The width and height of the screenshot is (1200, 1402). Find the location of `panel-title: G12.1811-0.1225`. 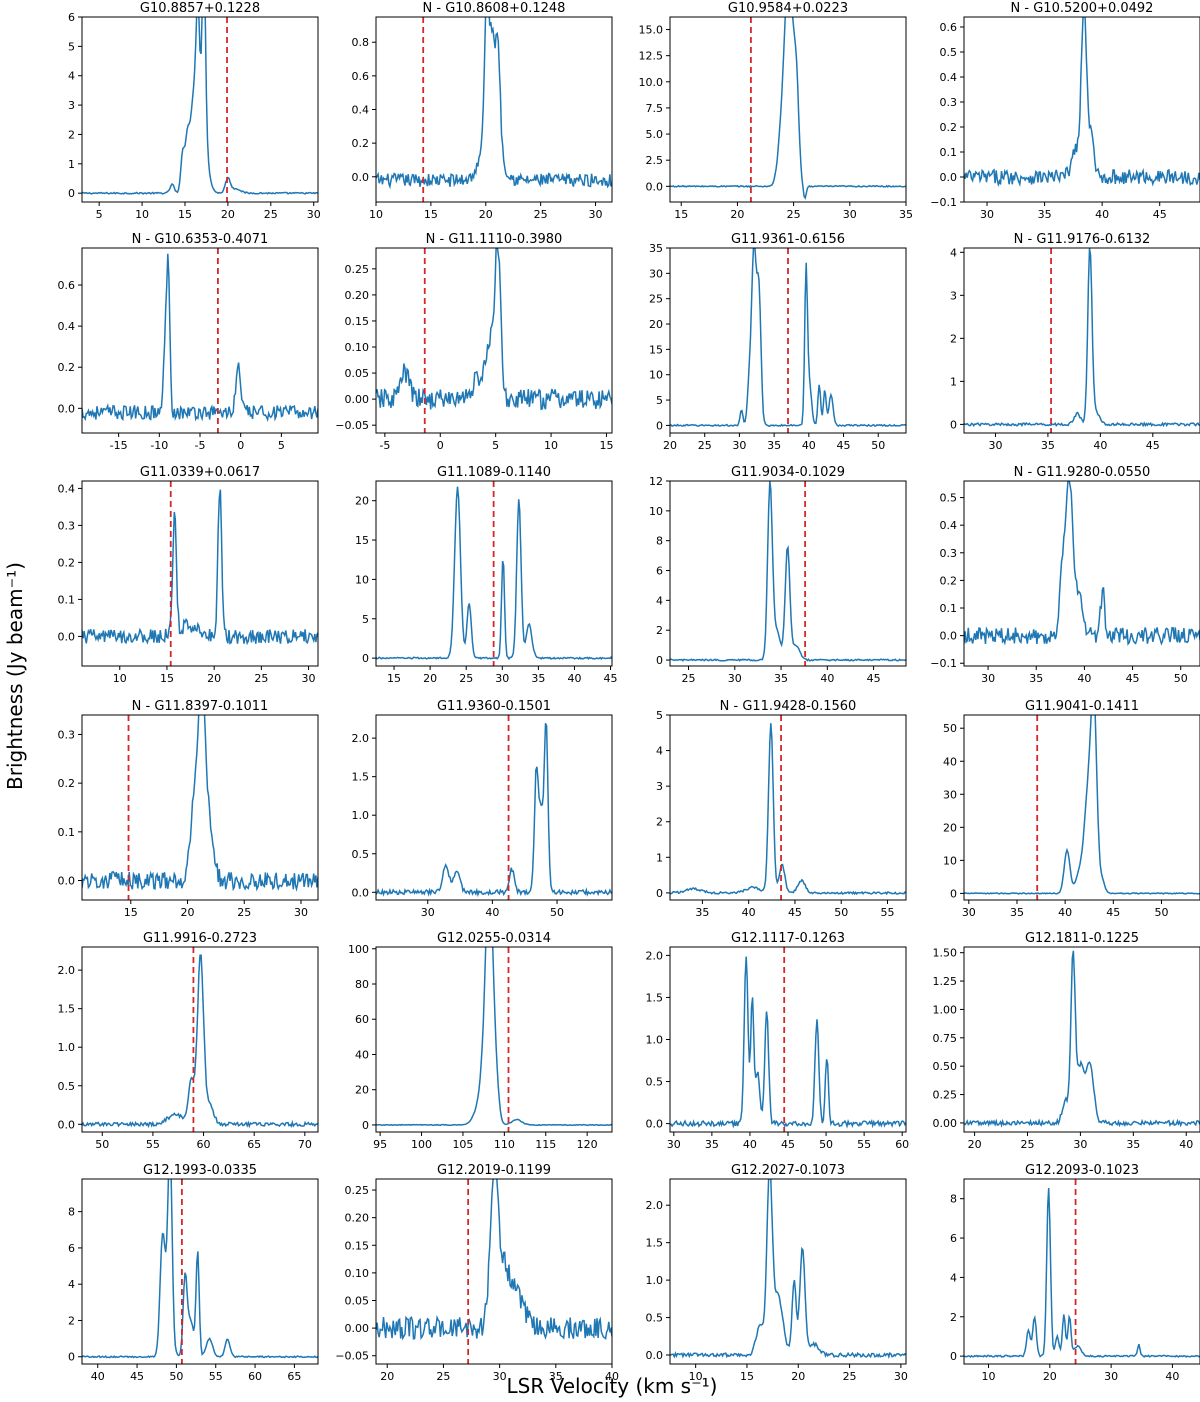

panel-title: G12.1811-0.1225 is located at coordinates (1082, 938).